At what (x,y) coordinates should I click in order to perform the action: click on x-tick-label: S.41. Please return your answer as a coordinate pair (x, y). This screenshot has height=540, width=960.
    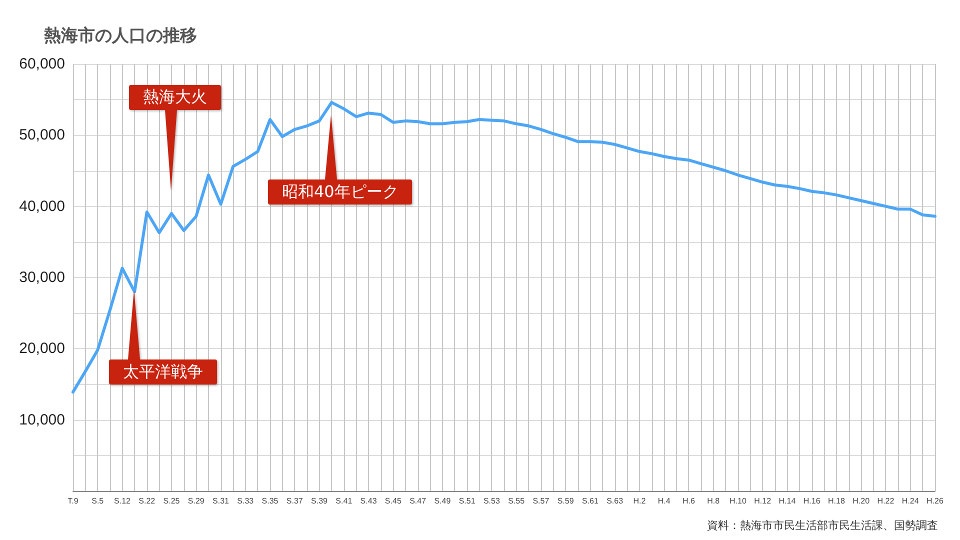
    Looking at the image, I should click on (344, 501).